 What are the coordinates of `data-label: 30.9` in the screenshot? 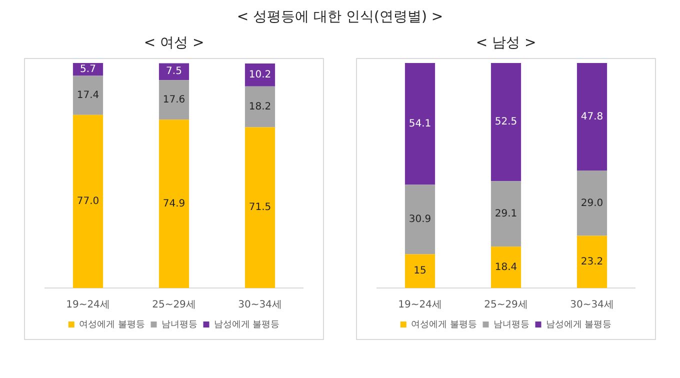 It's located at (420, 220).